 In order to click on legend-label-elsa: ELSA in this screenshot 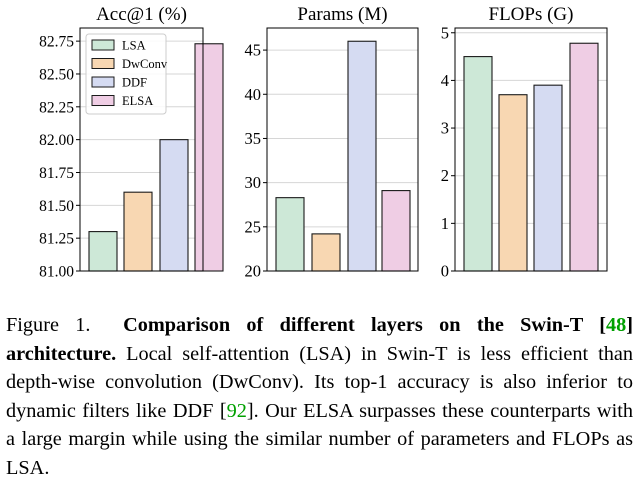, I will do `click(137, 101)`.